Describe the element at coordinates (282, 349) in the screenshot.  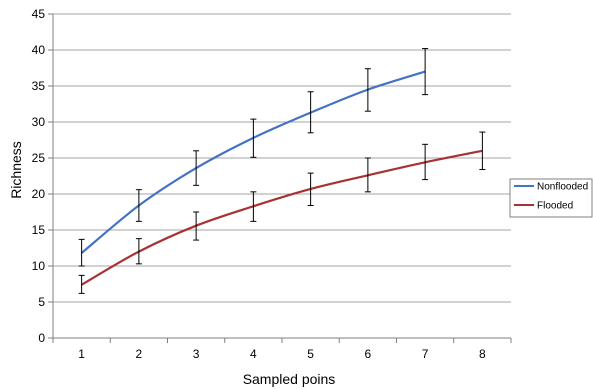
I see `x-axis-ticks: 1 2 3 4 5 6 7 8` at that location.